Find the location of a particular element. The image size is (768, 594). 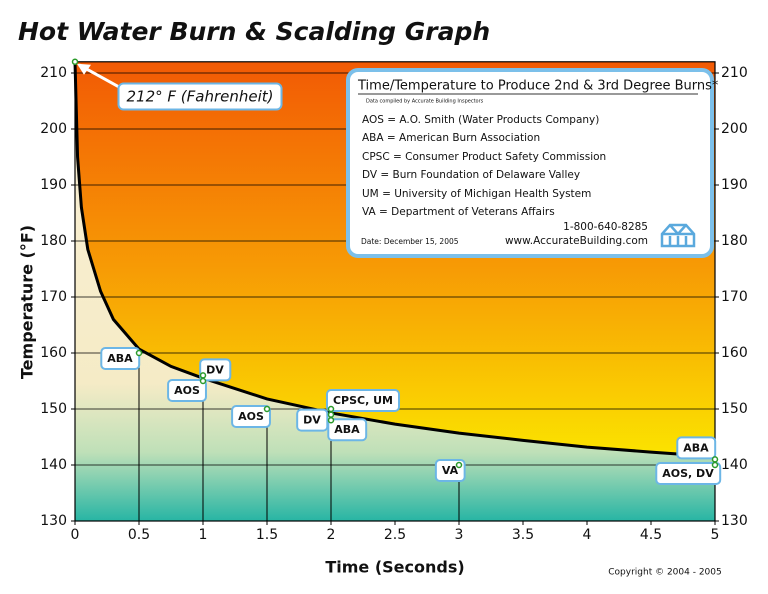

x-tick-label: 1 is located at coordinates (203, 535).